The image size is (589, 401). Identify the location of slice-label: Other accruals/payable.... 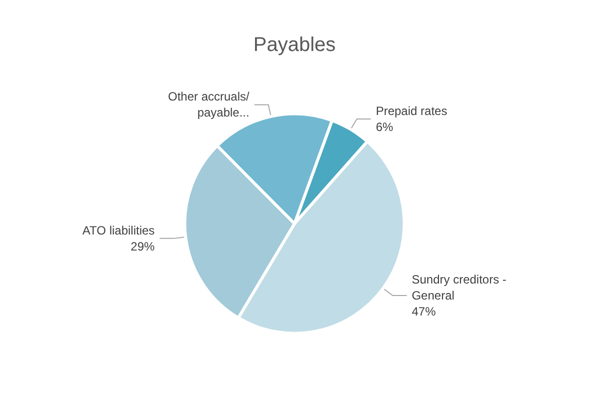
(209, 105).